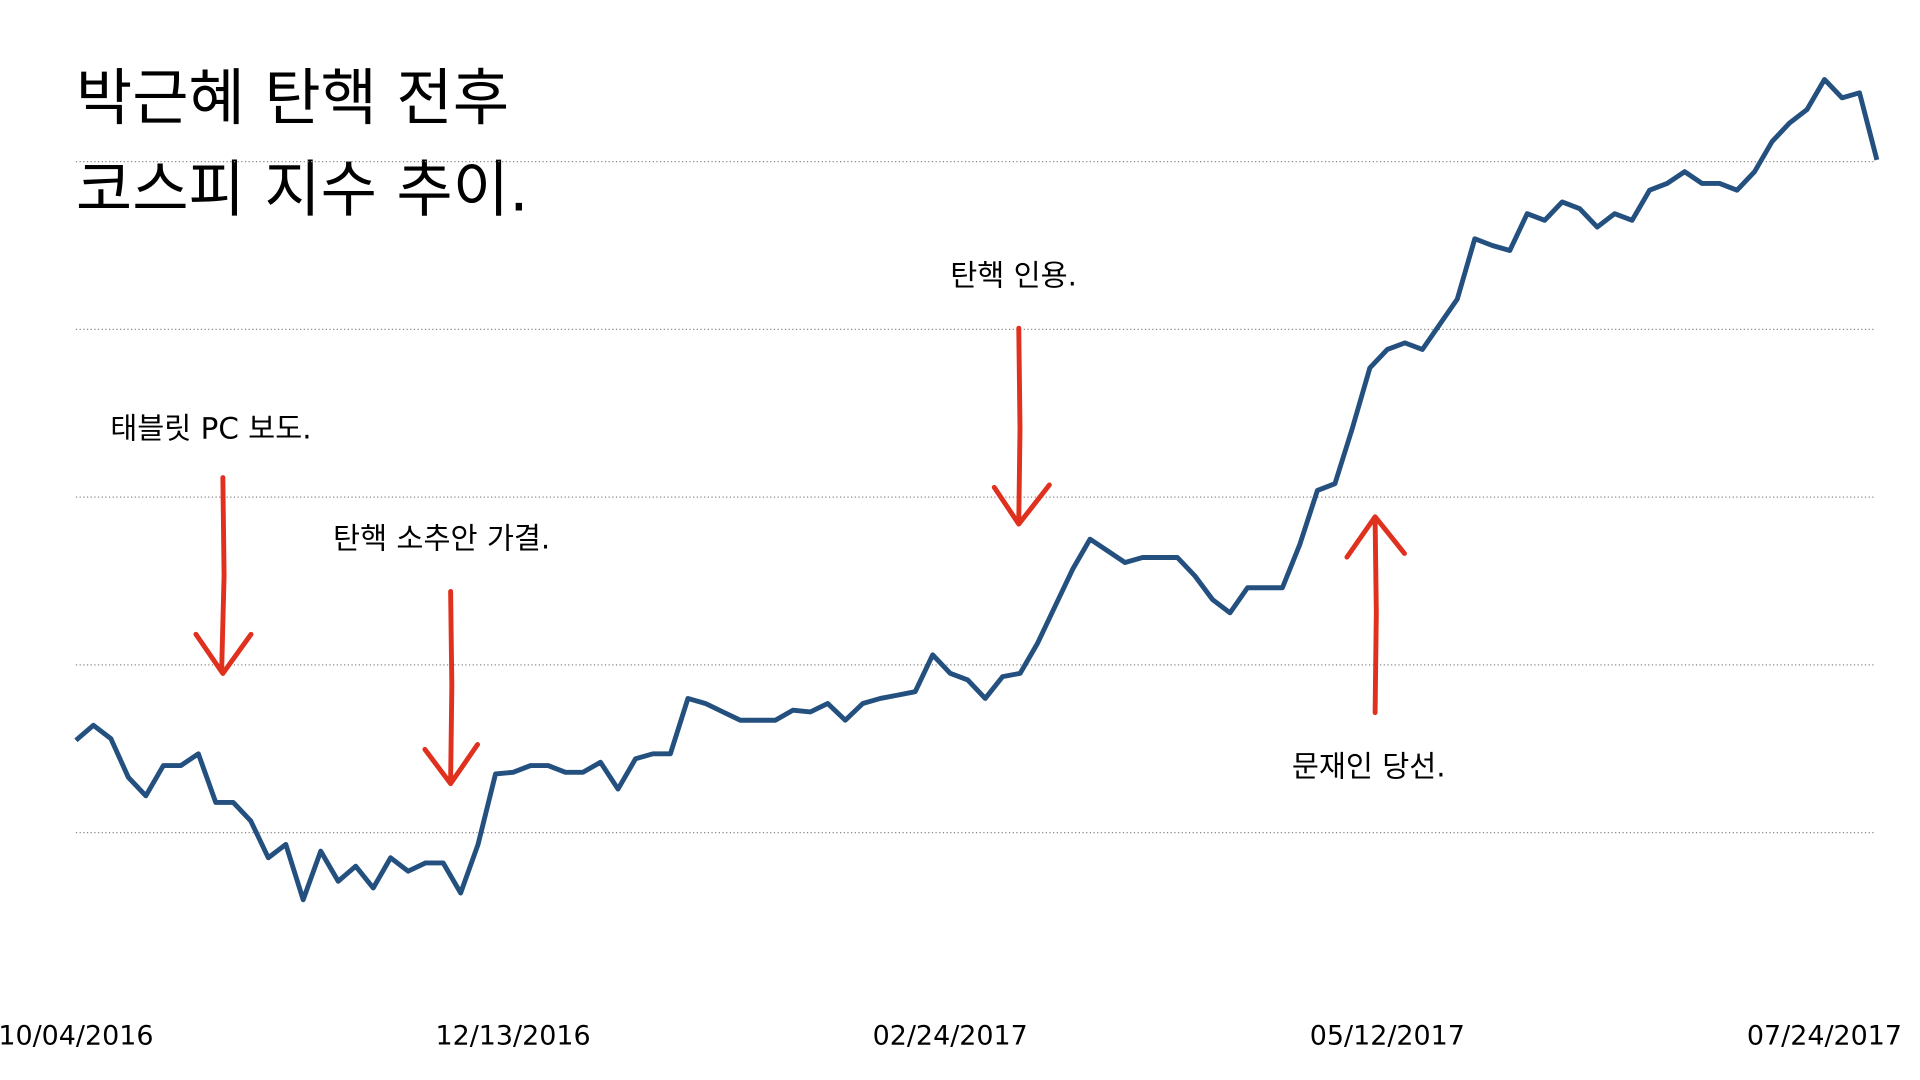 This screenshot has height=1080, width=1920. What do you see at coordinates (210, 428) in the screenshot?
I see `annotation: 태블릿 PC 보도.` at bounding box center [210, 428].